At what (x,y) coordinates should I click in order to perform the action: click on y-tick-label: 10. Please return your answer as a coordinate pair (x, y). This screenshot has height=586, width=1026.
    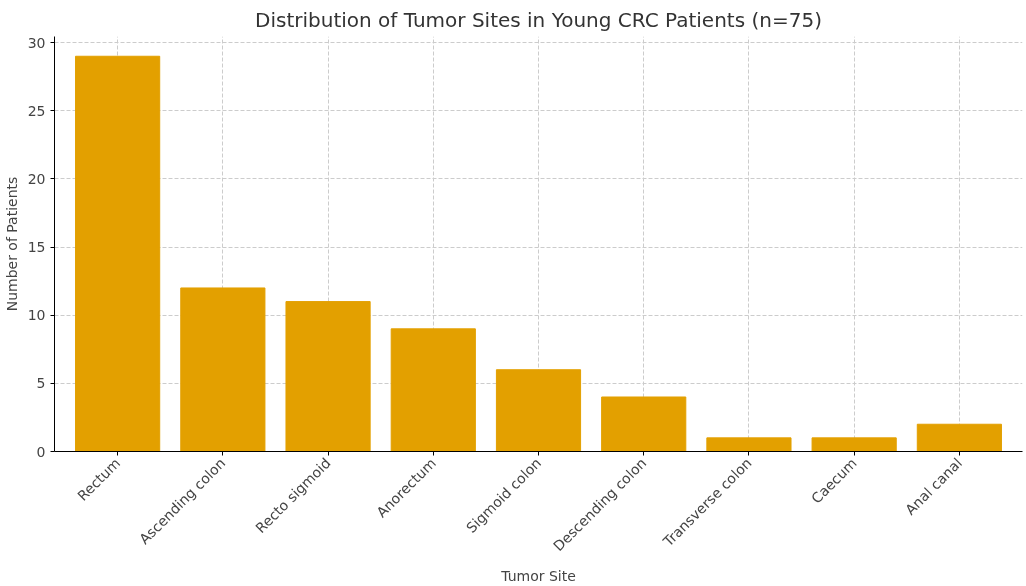
    Looking at the image, I should click on (36, 315).